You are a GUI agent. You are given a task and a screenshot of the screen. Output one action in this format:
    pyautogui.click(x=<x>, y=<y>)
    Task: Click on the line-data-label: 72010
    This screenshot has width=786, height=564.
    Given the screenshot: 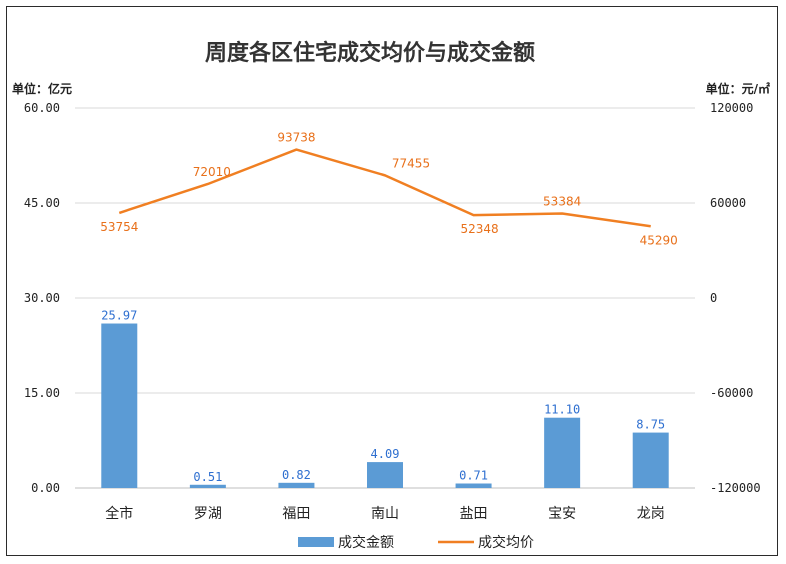 What is the action you would take?
    pyautogui.click(x=212, y=172)
    